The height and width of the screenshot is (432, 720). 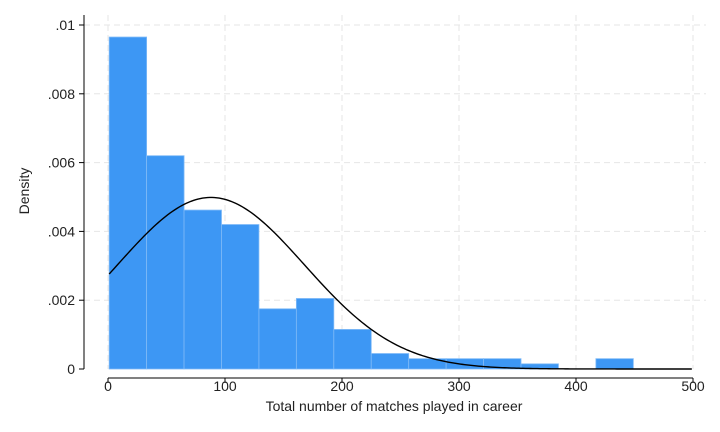 What do you see at coordinates (66, 197) in the screenshot?
I see `y-axis-ticks: 0 .002 .004 .006 .008 .01` at bounding box center [66, 197].